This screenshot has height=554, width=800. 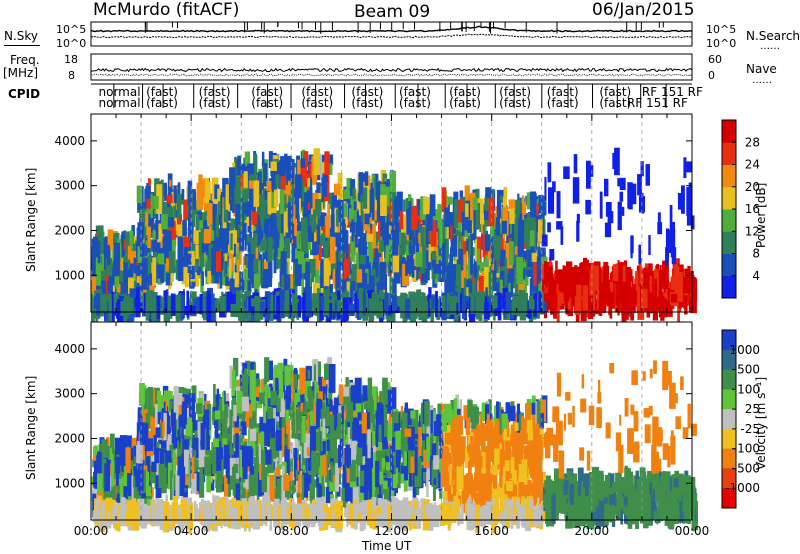 What do you see at coordinates (69, 141) in the screenshot?
I see `y-tick-label: 4000` at bounding box center [69, 141].